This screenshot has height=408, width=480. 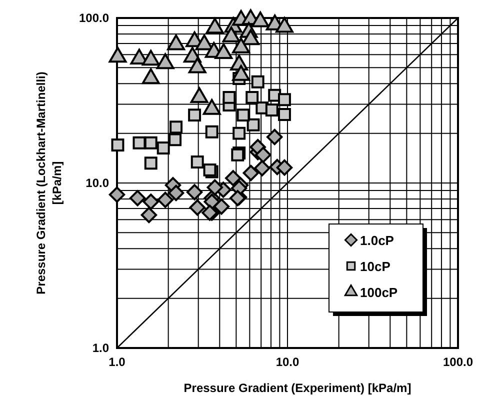 What do you see at coordinates (377, 240) in the screenshot?
I see `legend-label: 1.0cP` at bounding box center [377, 240].